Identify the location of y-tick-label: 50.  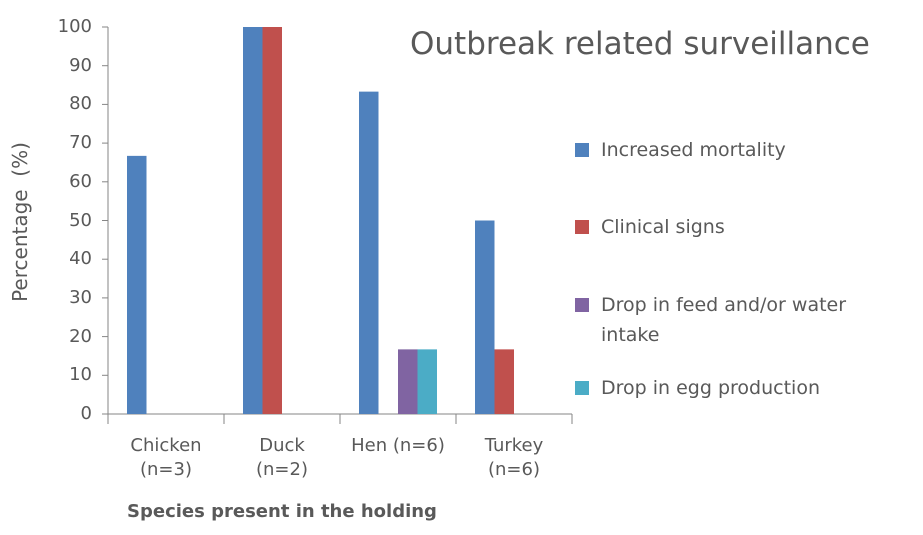
(80, 220).